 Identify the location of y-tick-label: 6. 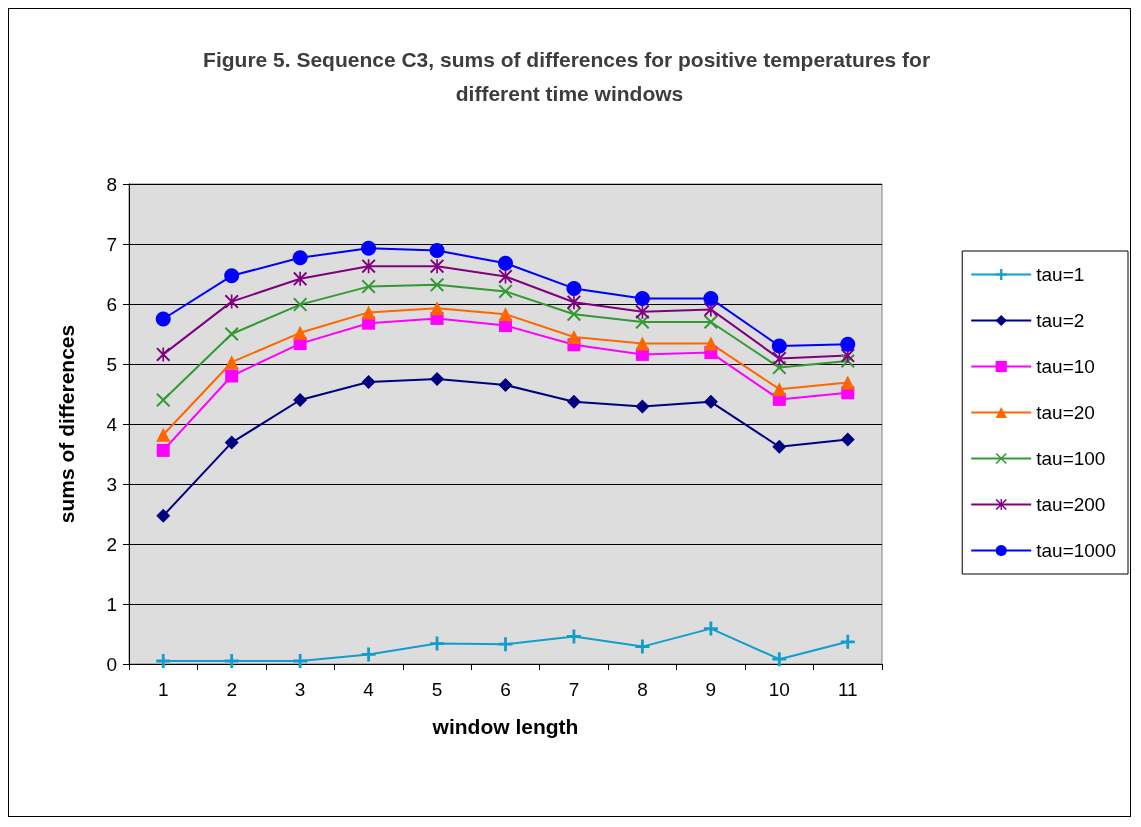
(111, 304).